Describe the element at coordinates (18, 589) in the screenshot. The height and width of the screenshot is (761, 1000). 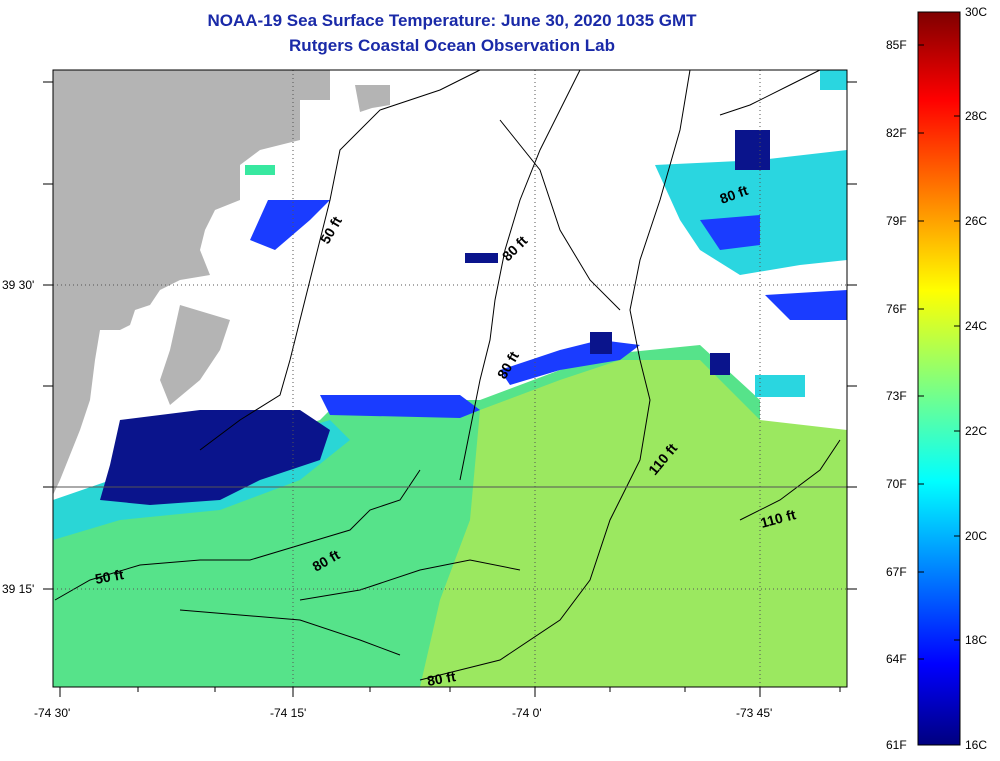
I see `lat-label: 39 15'` at that location.